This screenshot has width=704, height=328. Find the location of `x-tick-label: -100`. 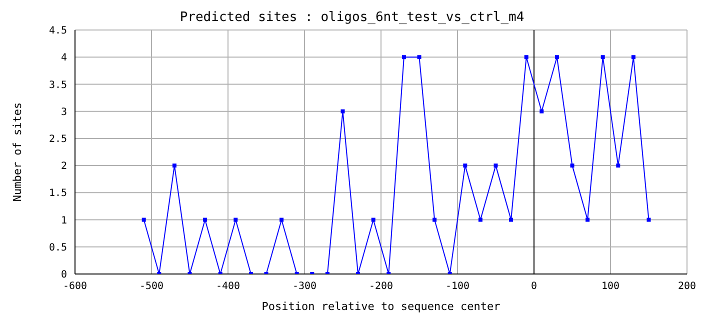

x-tick-label: -100 is located at coordinates (457, 286).